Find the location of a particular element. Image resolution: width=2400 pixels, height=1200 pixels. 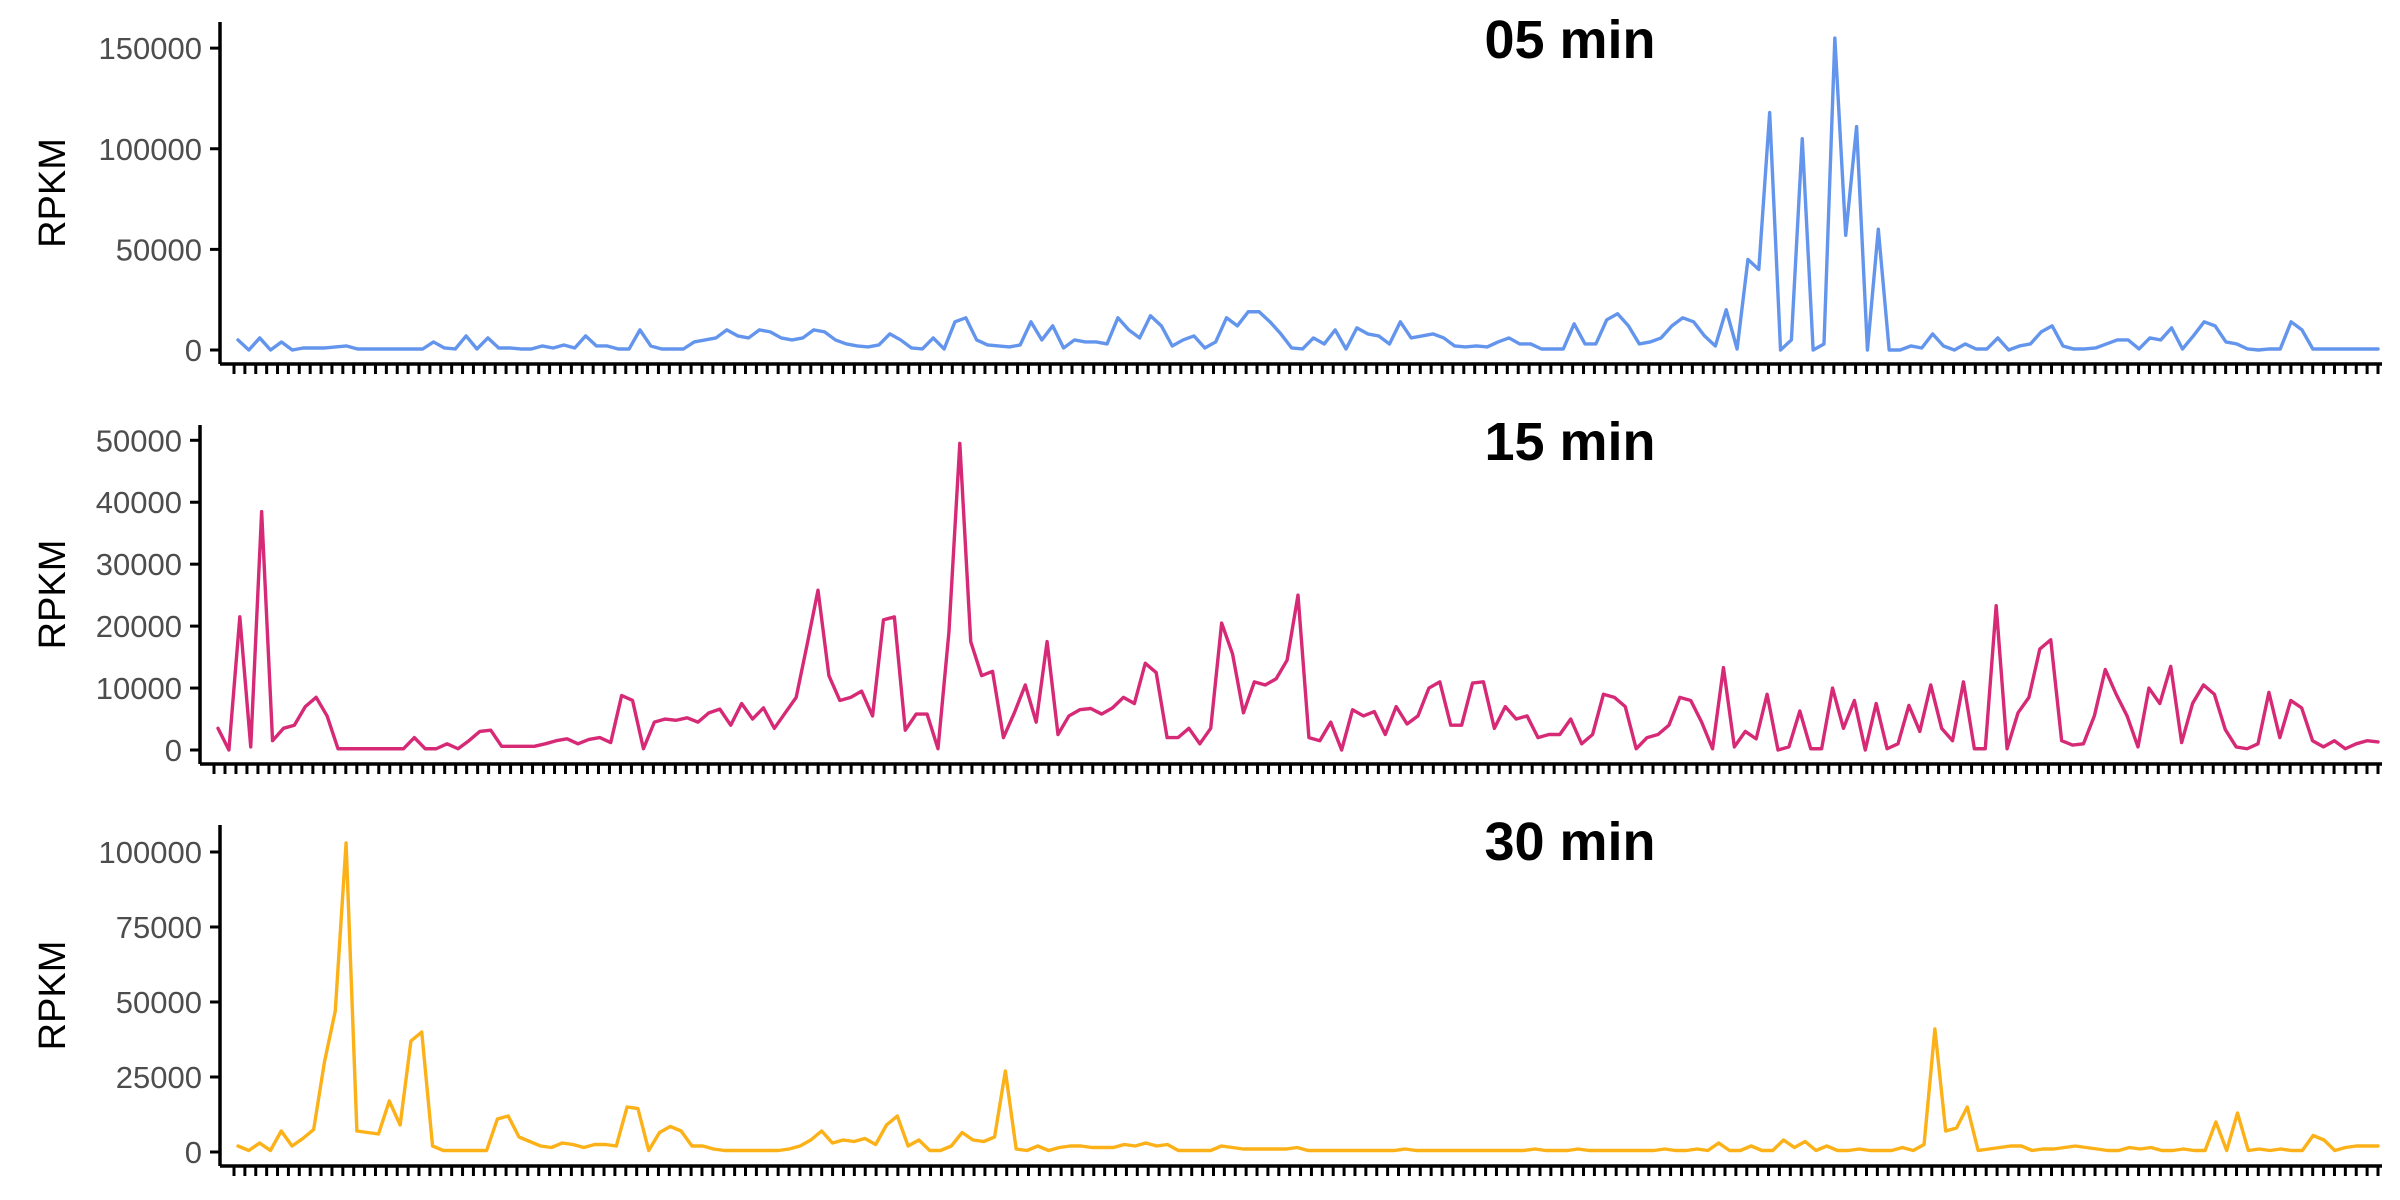

panel-title: 15 min is located at coordinates (1569, 442).